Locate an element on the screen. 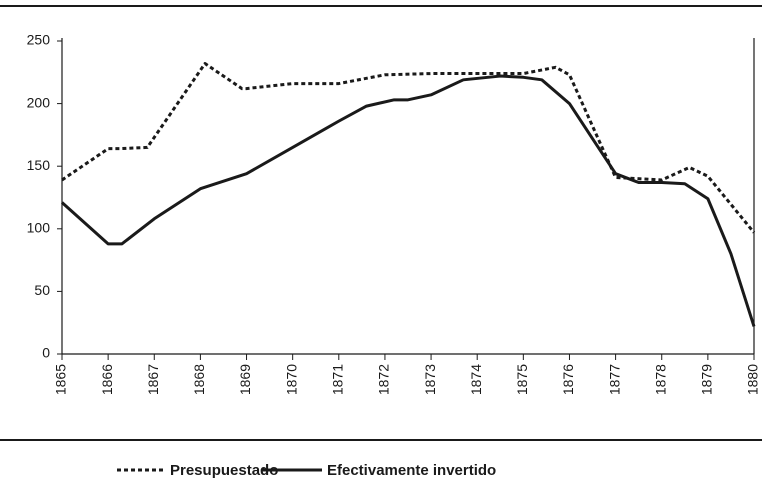  x-tick-label: 1868 is located at coordinates (199, 379).